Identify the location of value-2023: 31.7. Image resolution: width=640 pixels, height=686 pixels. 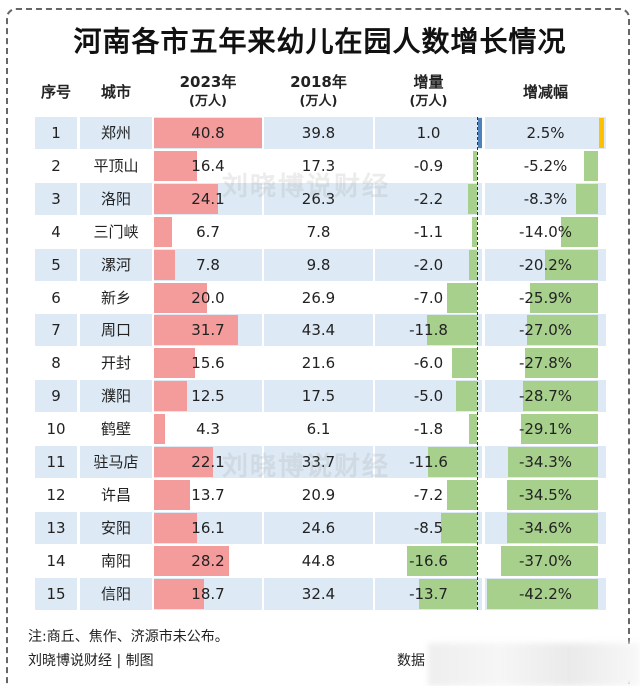
(208, 330).